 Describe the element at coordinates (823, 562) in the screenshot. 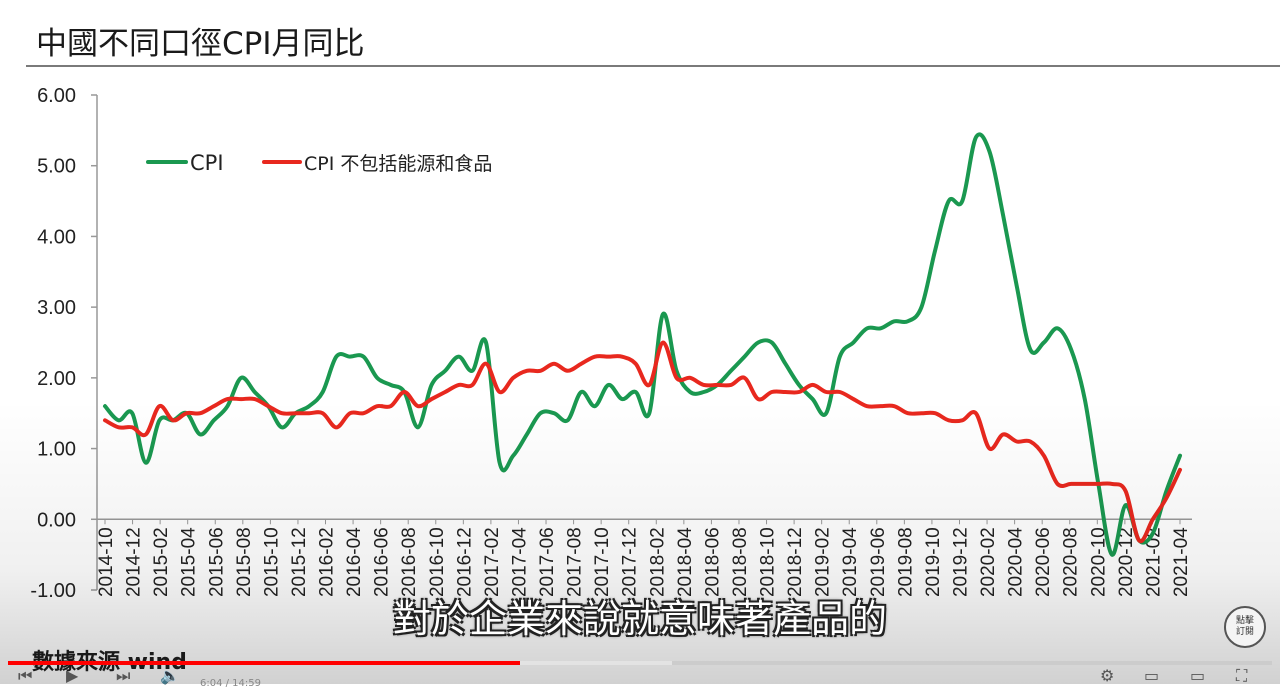

I see `x-tick-label: 2019-02` at that location.